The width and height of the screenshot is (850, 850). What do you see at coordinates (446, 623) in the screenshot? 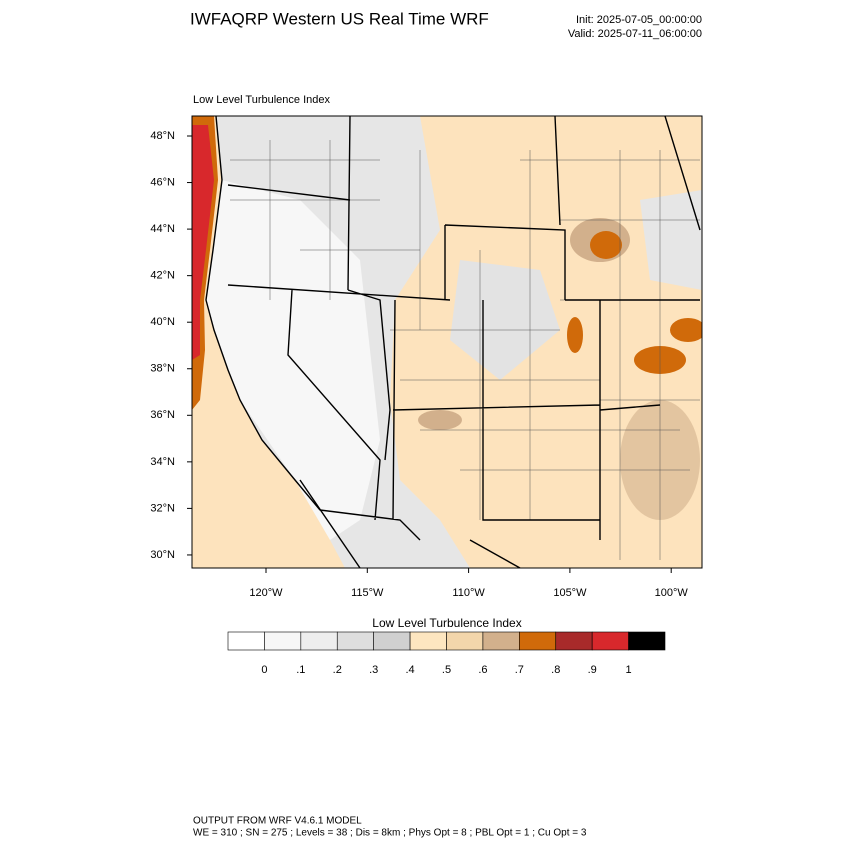
I see `colorbar-title: Low Level Turbulence Index` at bounding box center [446, 623].